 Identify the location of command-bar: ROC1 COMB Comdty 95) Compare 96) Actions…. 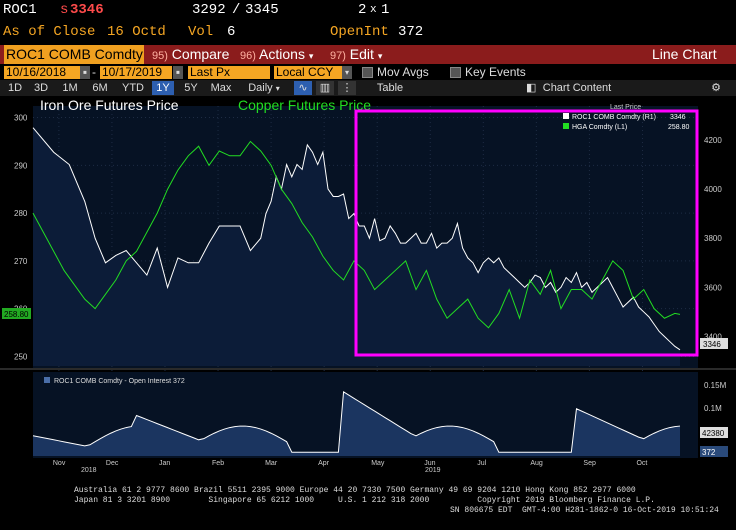
(368, 54).